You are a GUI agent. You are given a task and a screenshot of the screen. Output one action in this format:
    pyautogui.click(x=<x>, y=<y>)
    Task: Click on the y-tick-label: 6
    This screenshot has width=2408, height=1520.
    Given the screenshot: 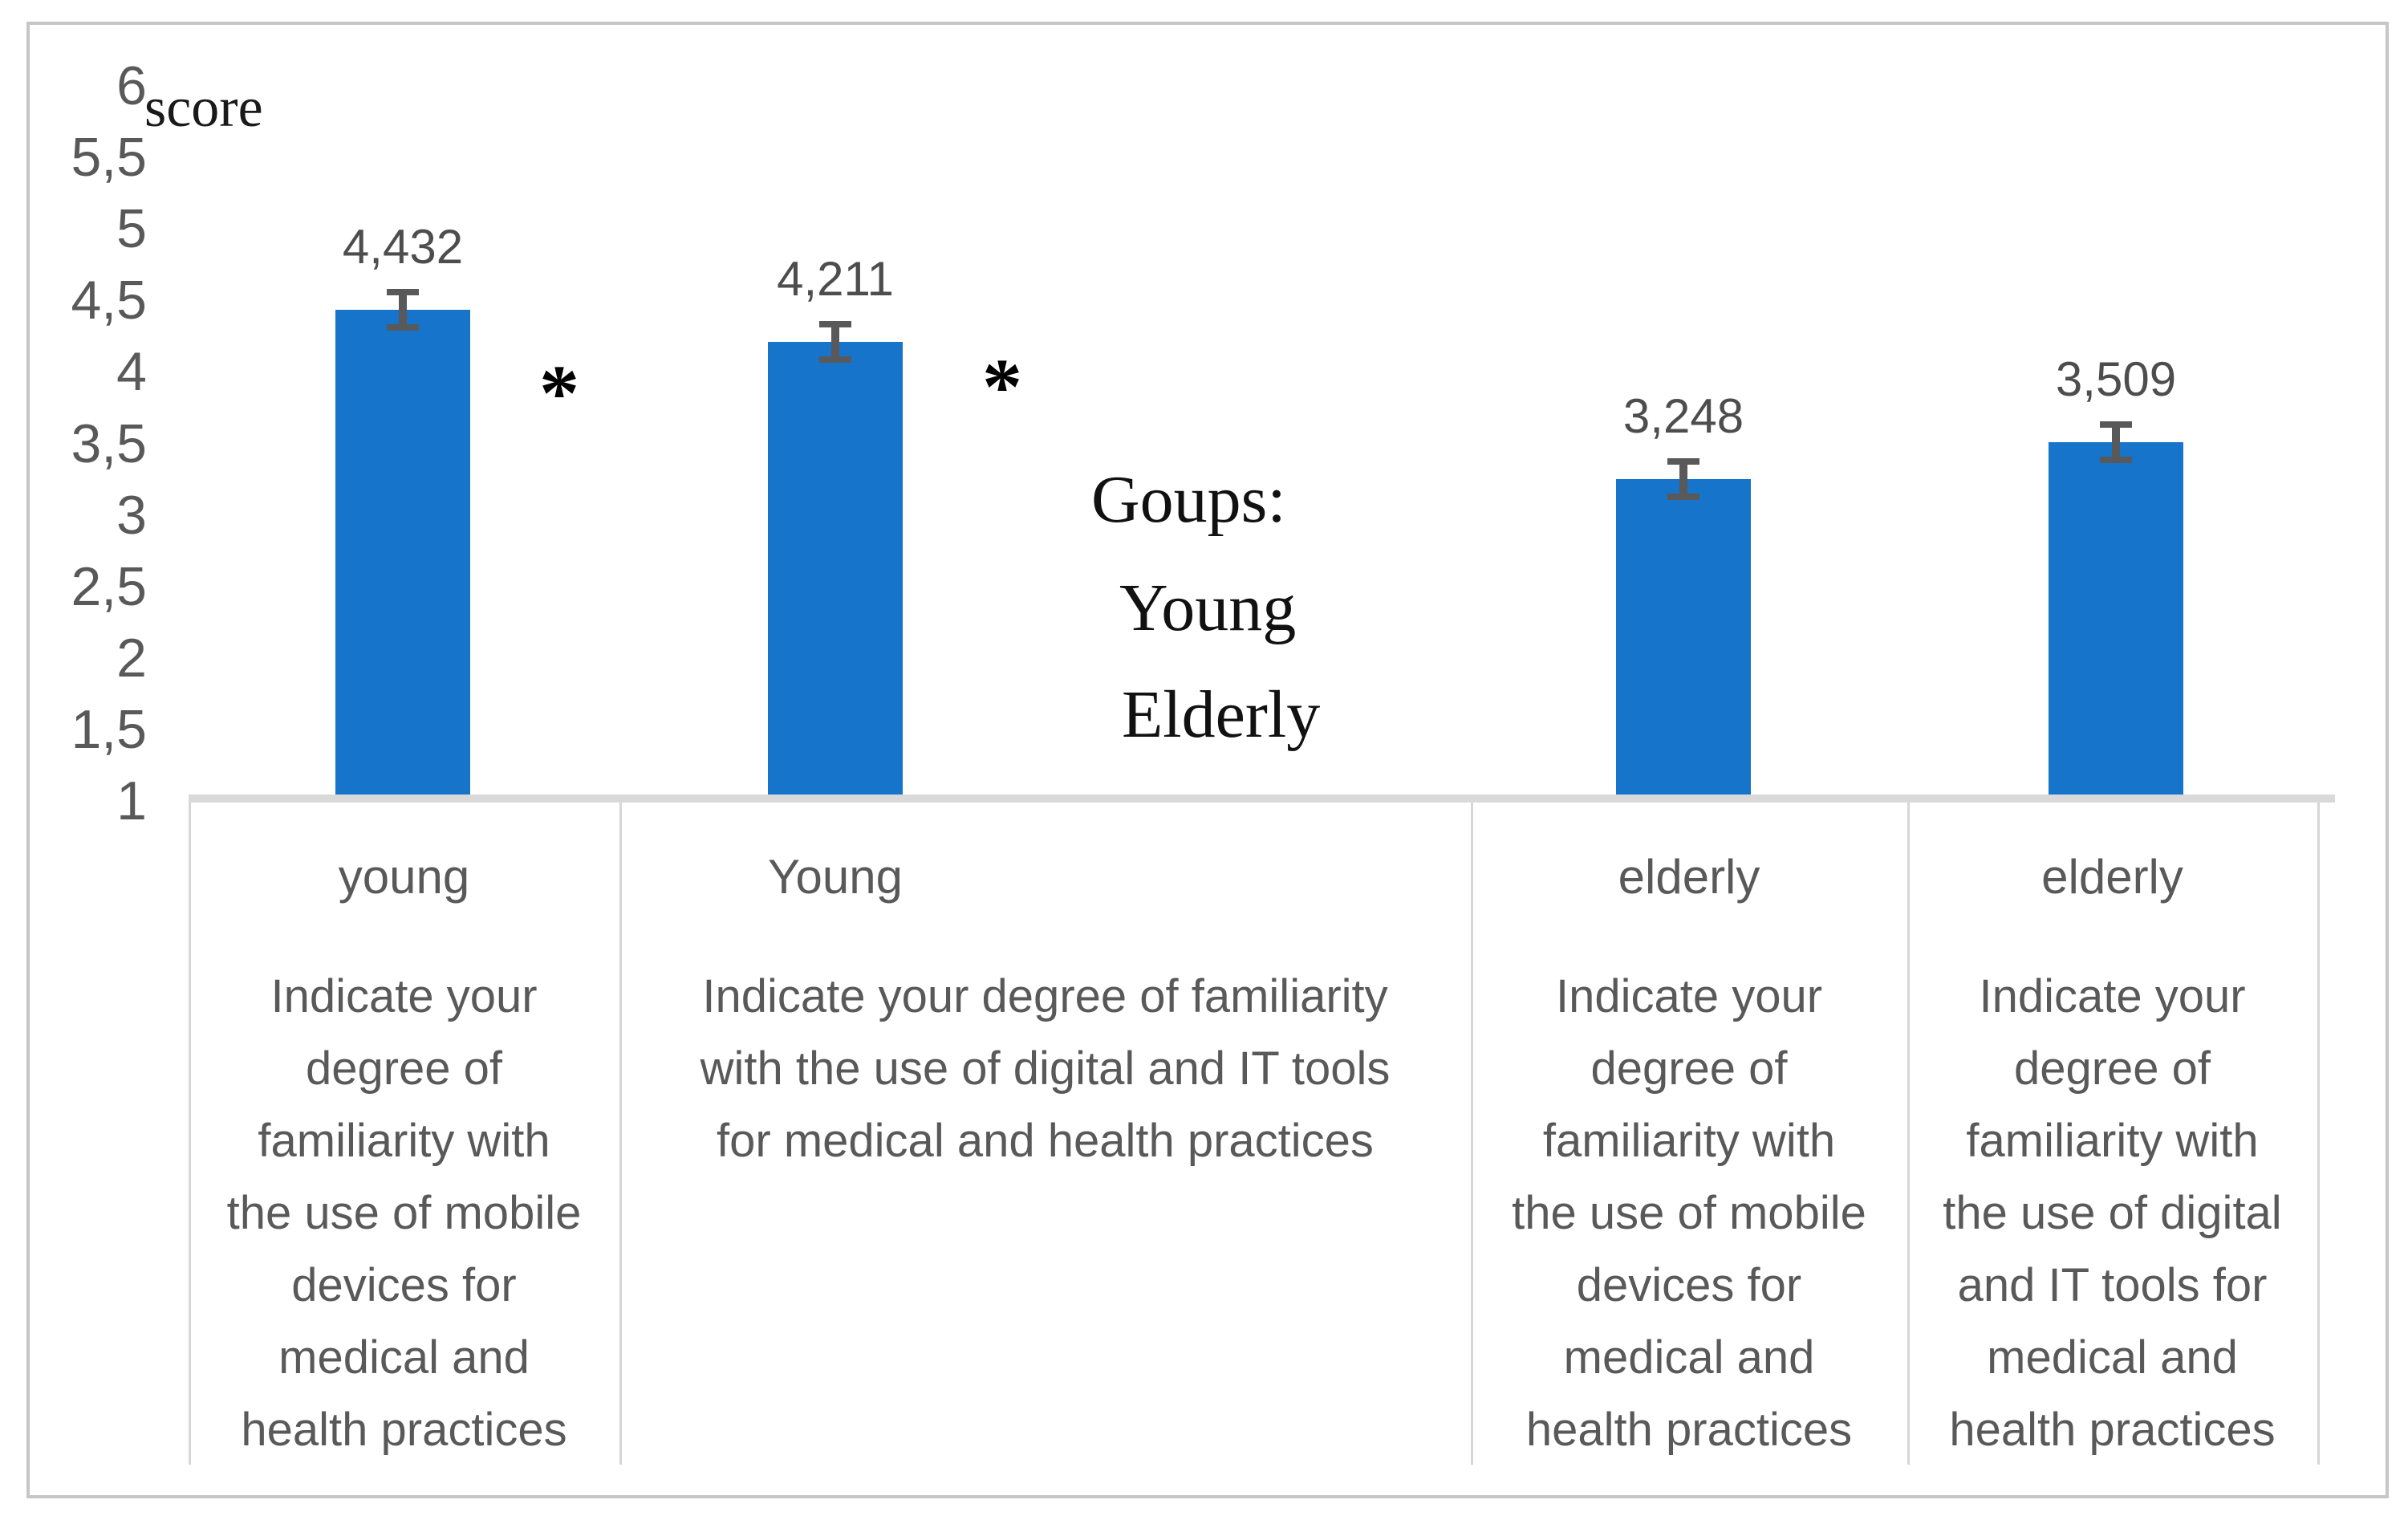 What is the action you would take?
    pyautogui.click(x=131, y=85)
    